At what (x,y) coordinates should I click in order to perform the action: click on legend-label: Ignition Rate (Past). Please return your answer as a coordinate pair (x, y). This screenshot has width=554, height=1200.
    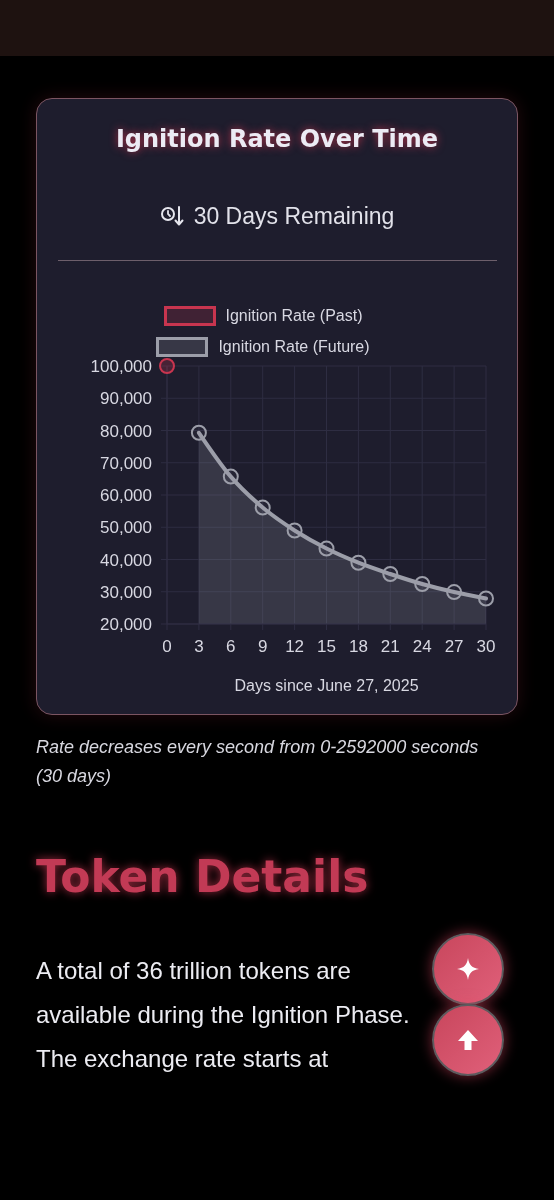
    Looking at the image, I should click on (294, 315).